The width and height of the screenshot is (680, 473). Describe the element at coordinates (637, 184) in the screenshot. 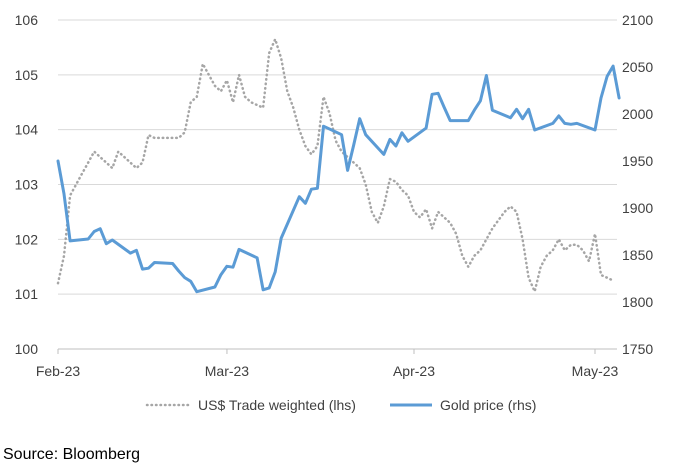

I see `y-axis-right: 1750 1800 1850 1900 1950 2000 2050 2100` at that location.